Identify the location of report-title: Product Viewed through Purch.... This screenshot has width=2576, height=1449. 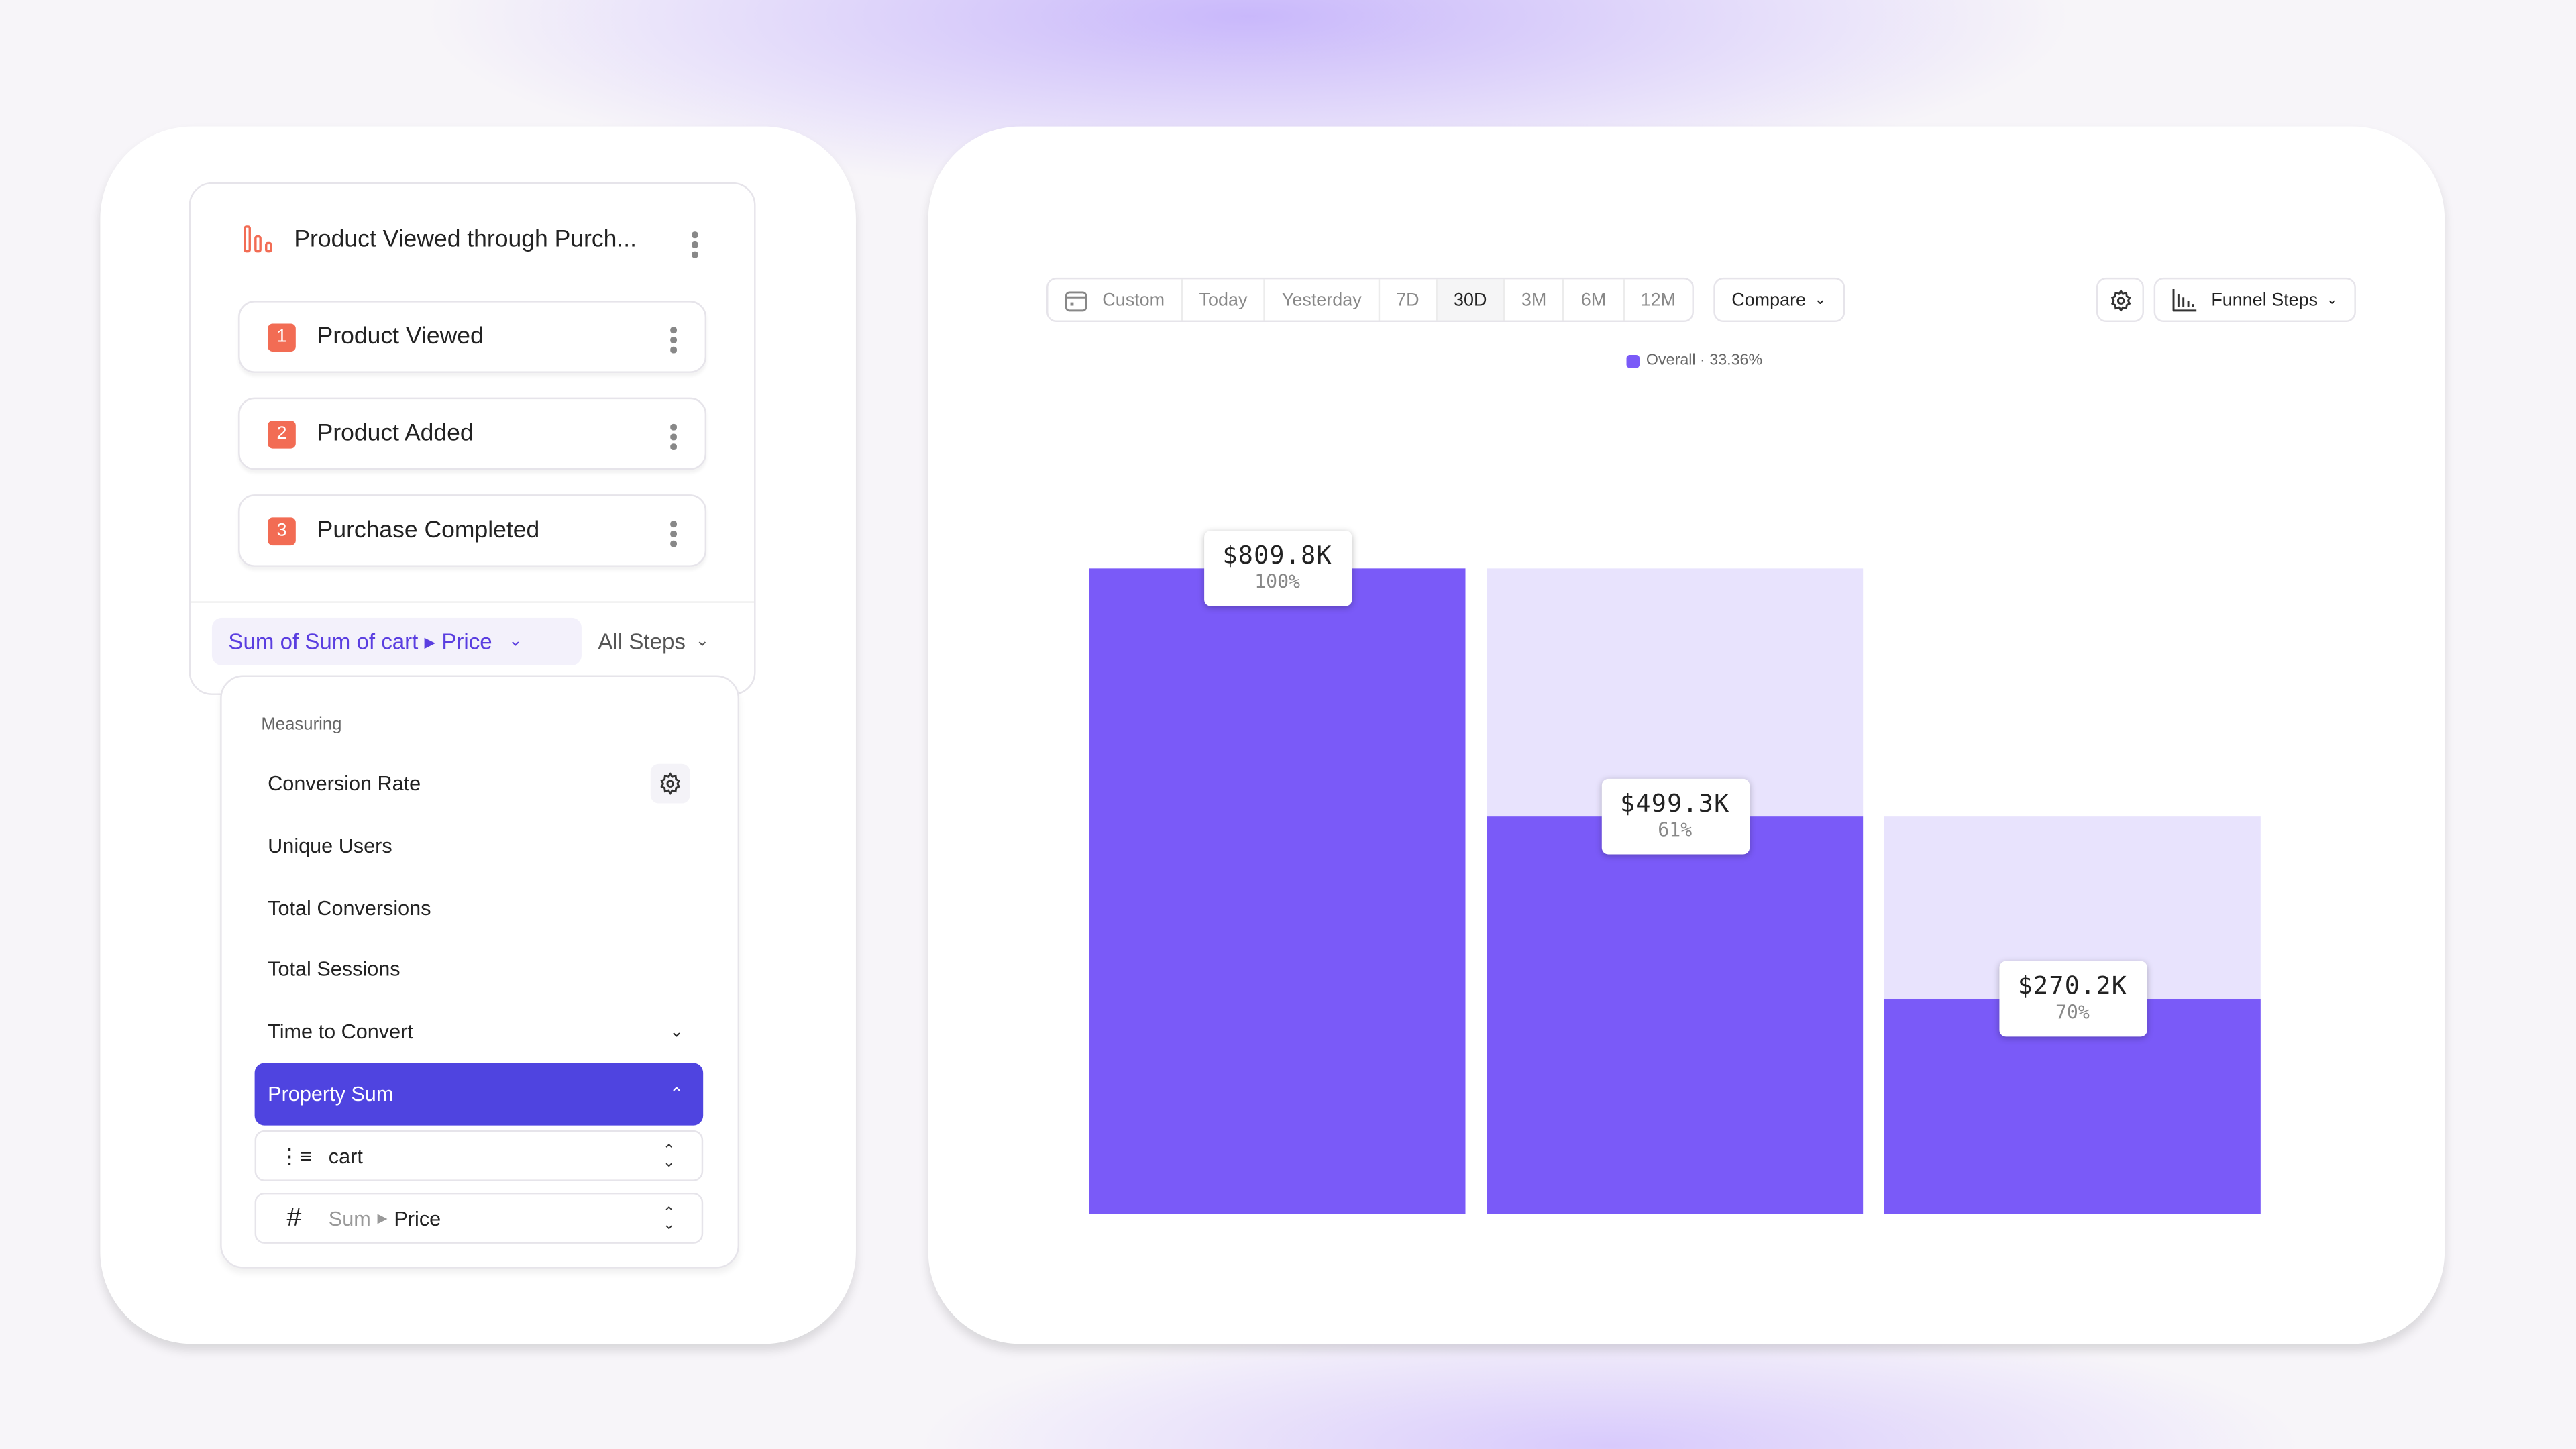
(440, 239).